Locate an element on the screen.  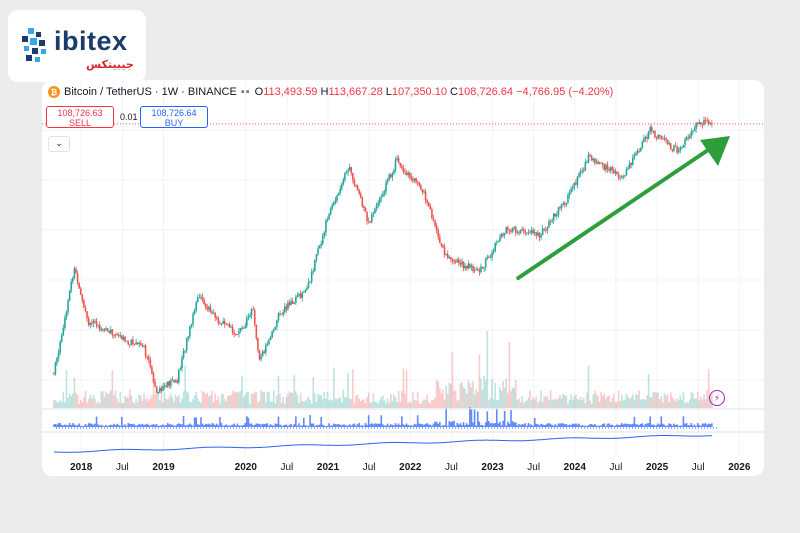
more-dots-icon: ▪▪ is located at coordinates (245, 92).